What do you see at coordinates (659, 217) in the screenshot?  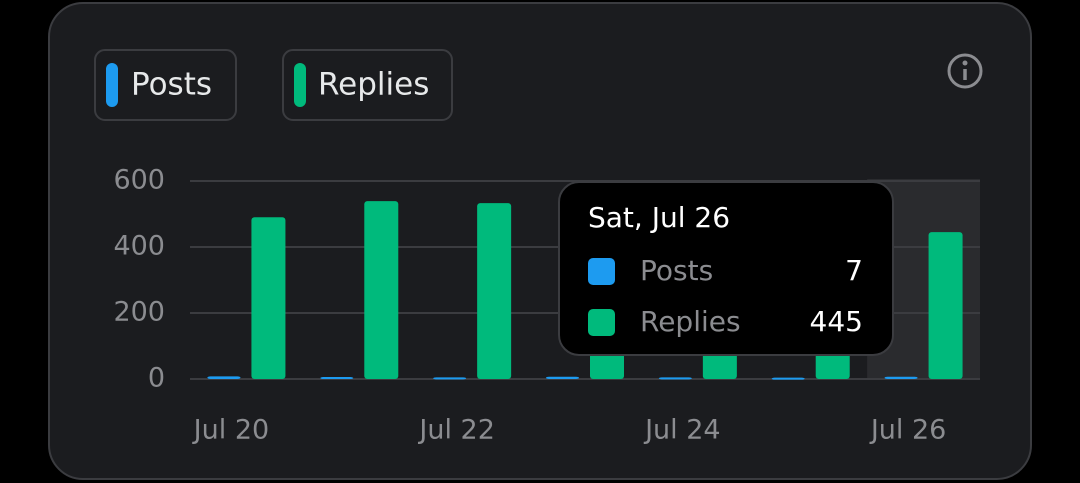 I see `tooltip-title: Sat, Jul 26` at bounding box center [659, 217].